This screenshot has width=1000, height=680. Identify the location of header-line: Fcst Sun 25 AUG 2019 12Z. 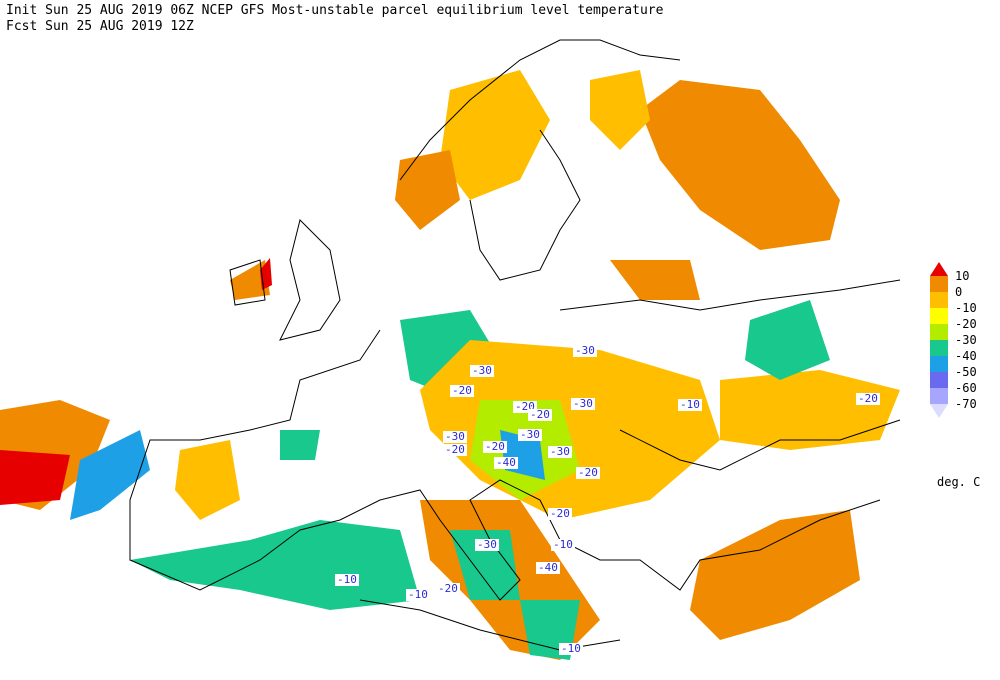
(100, 26).